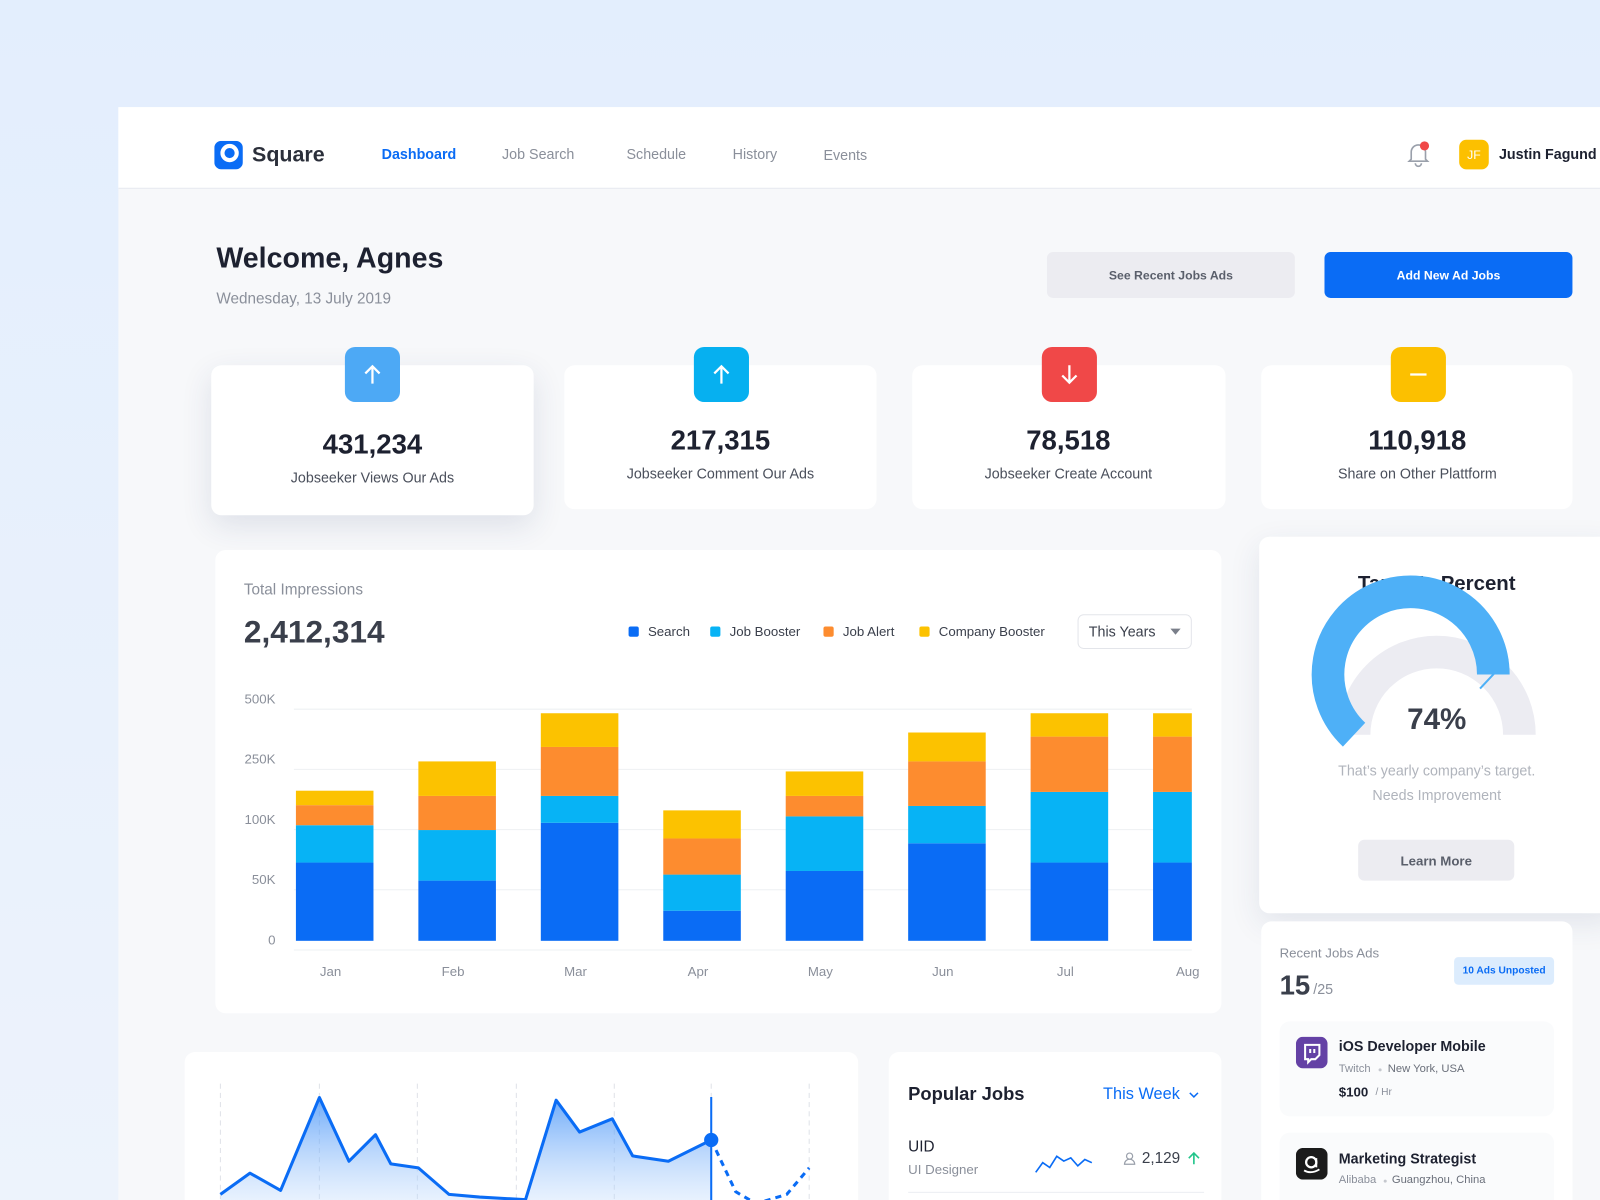 The height and width of the screenshot is (1200, 1600). What do you see at coordinates (1161, 1158) in the screenshot?
I see `job-count: 2,129` at bounding box center [1161, 1158].